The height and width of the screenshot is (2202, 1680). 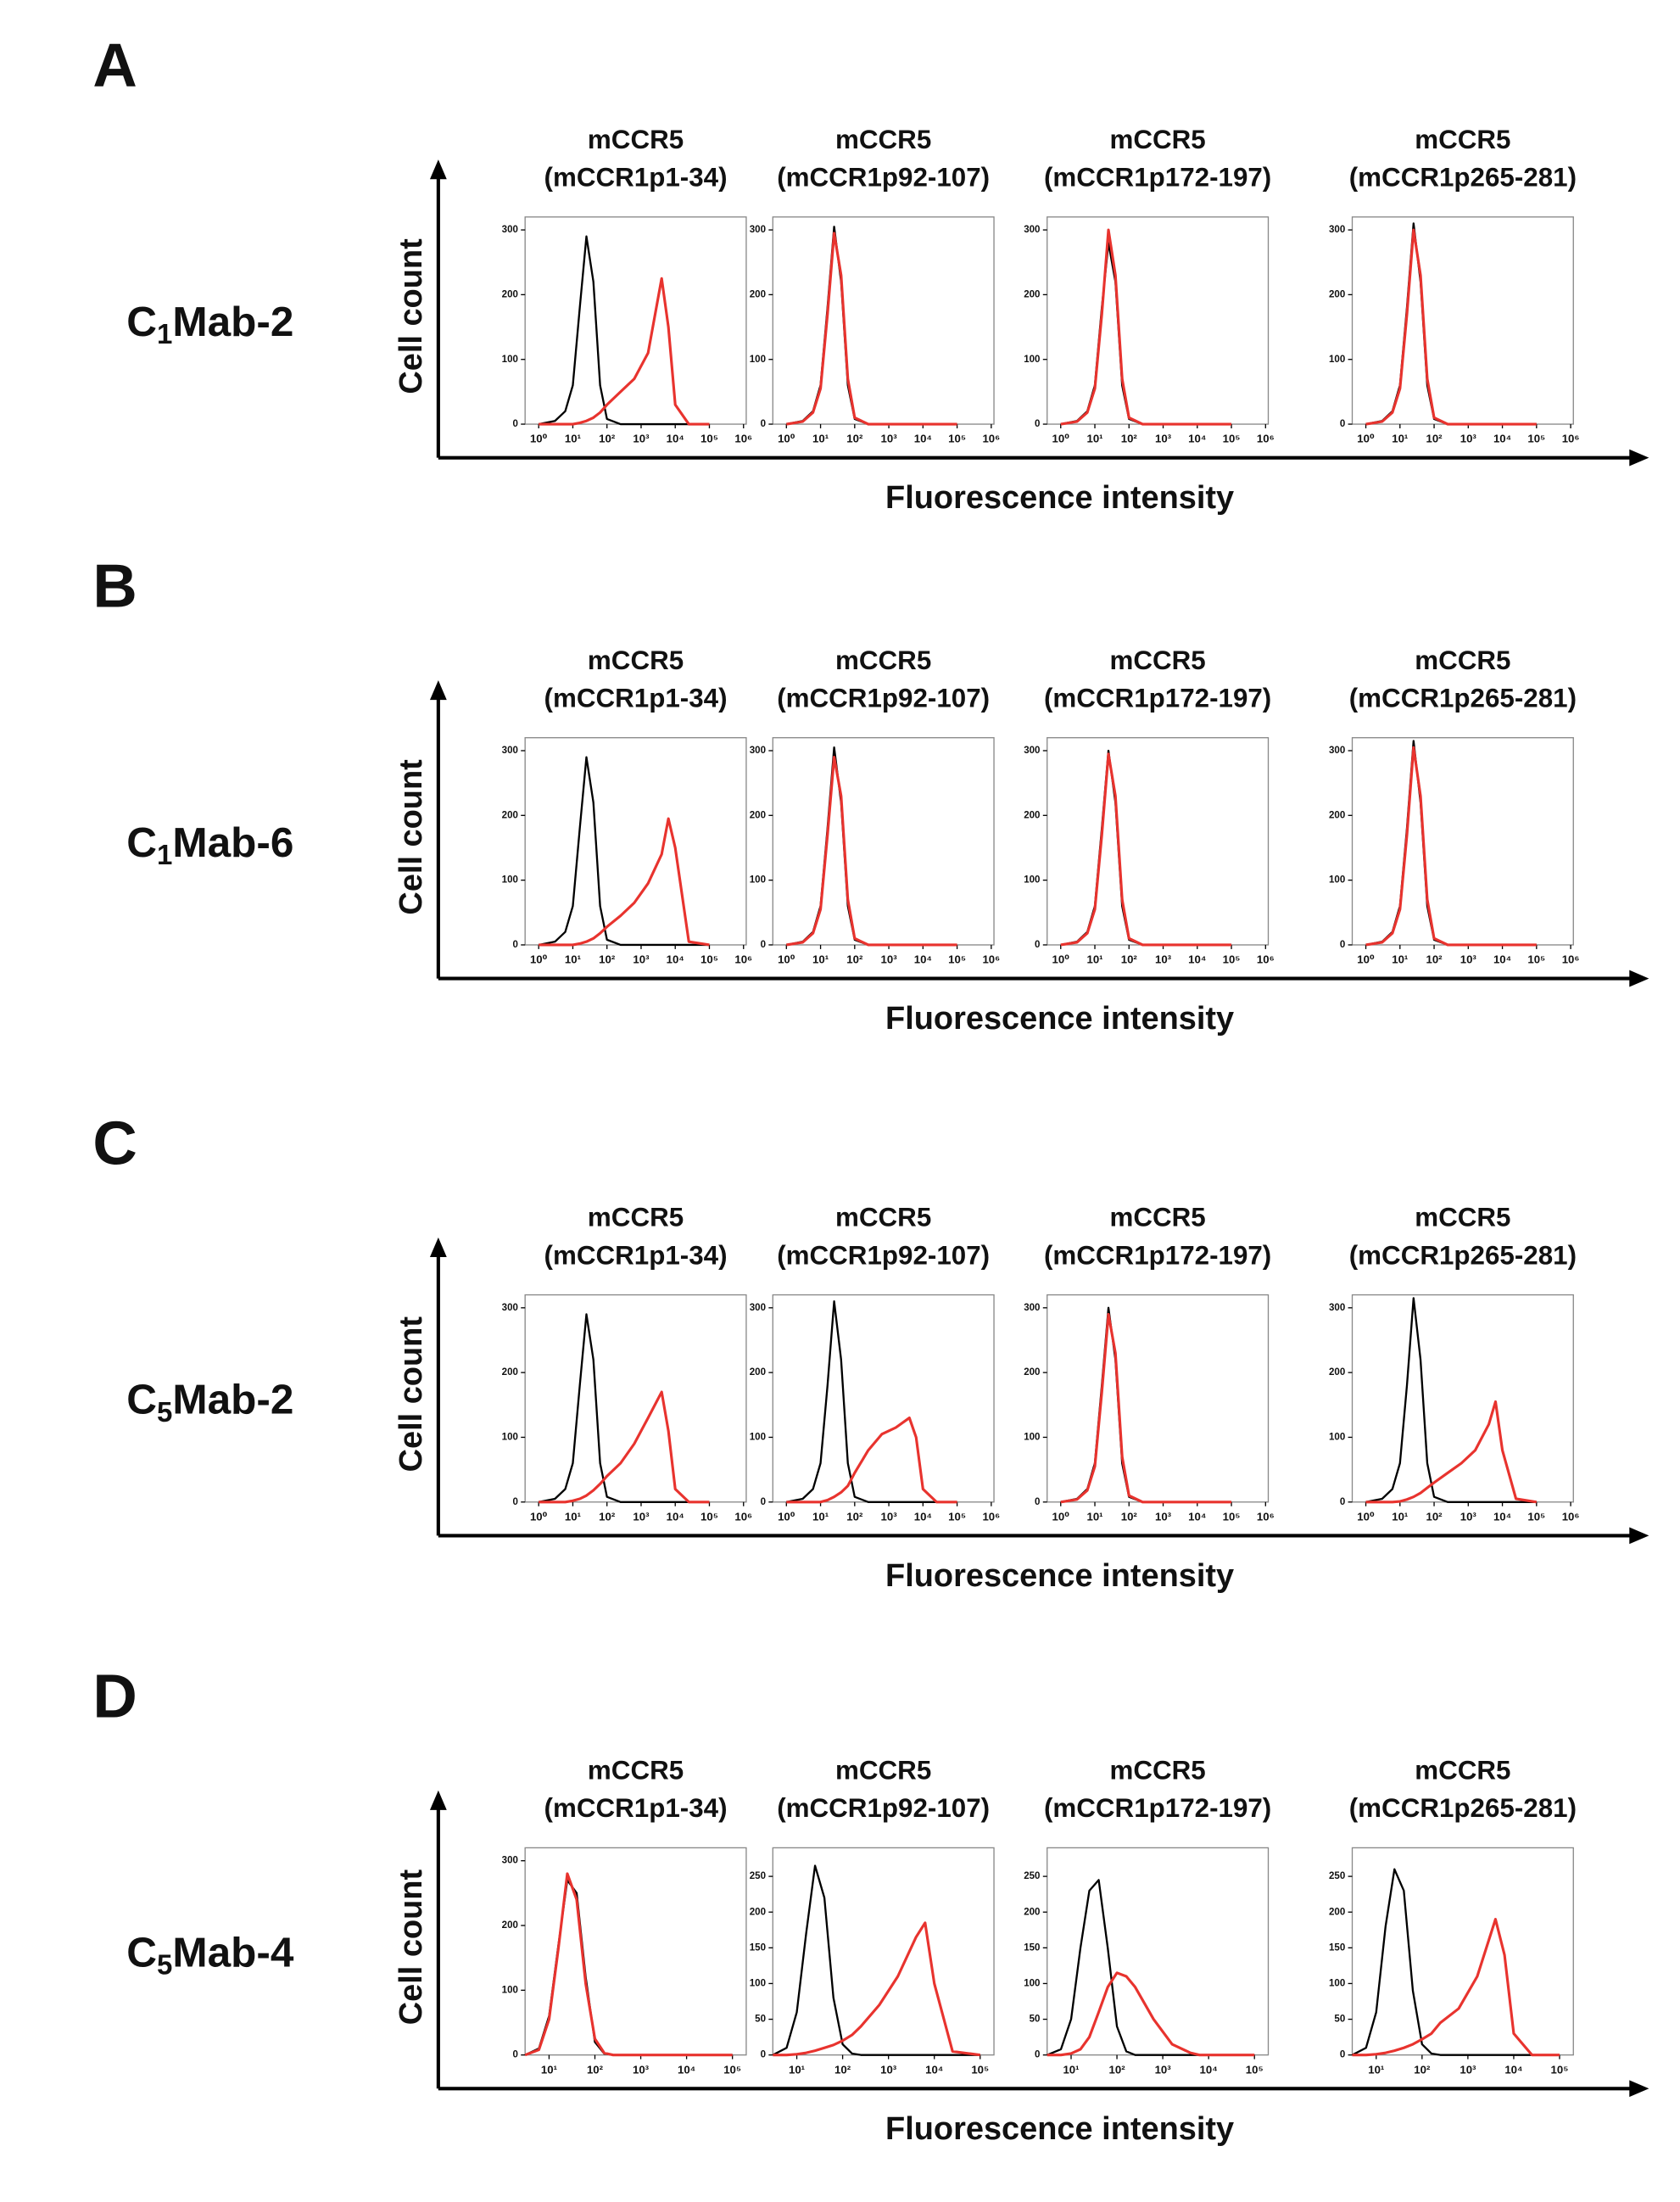 What do you see at coordinates (209, 324) in the screenshot?
I see `antibody-label: C1Mab-2` at bounding box center [209, 324].